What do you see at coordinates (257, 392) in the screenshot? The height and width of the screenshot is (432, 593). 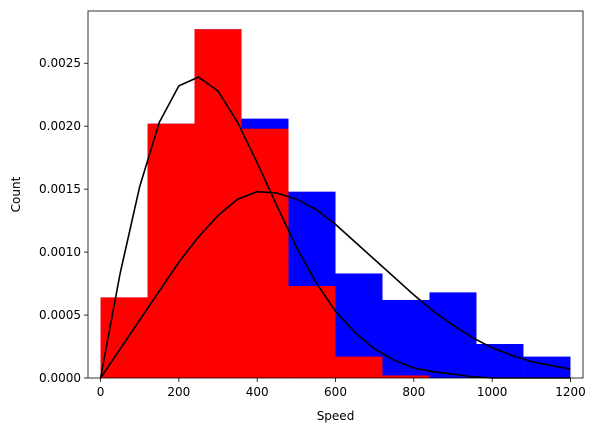 I see `x-tick-label: 400` at bounding box center [257, 392].